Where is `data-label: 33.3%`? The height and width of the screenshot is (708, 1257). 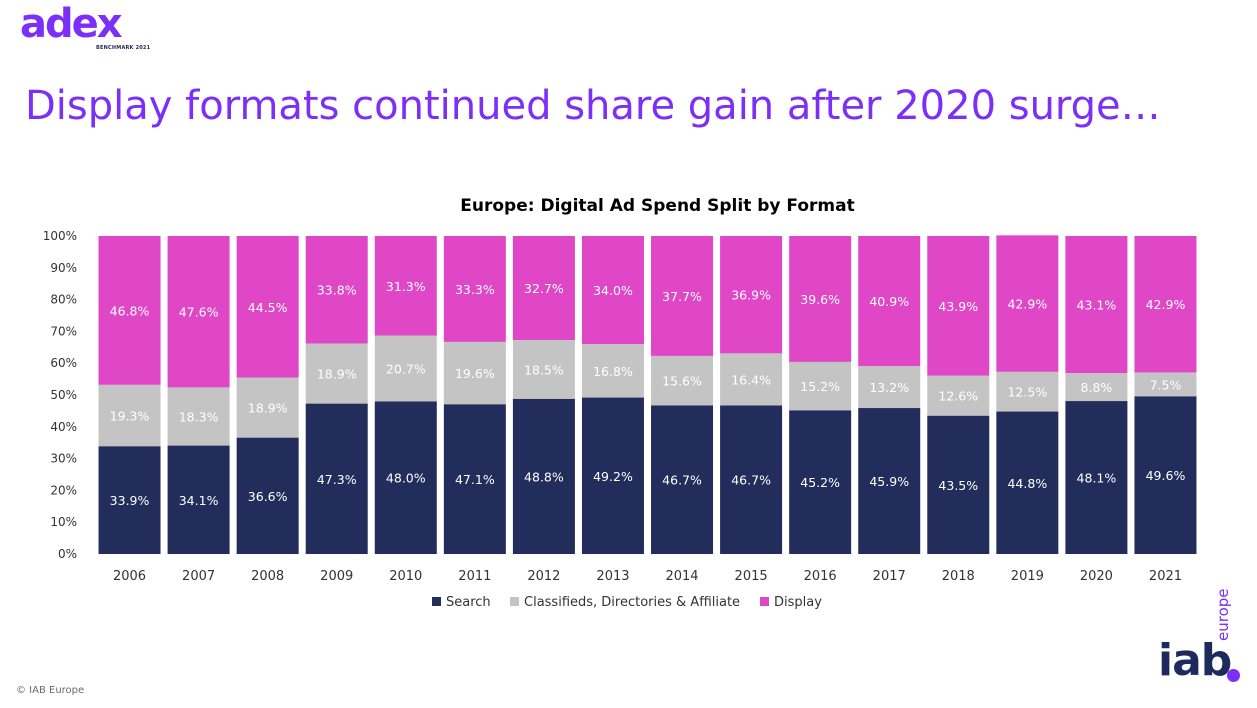
data-label: 33.3% is located at coordinates (475, 289).